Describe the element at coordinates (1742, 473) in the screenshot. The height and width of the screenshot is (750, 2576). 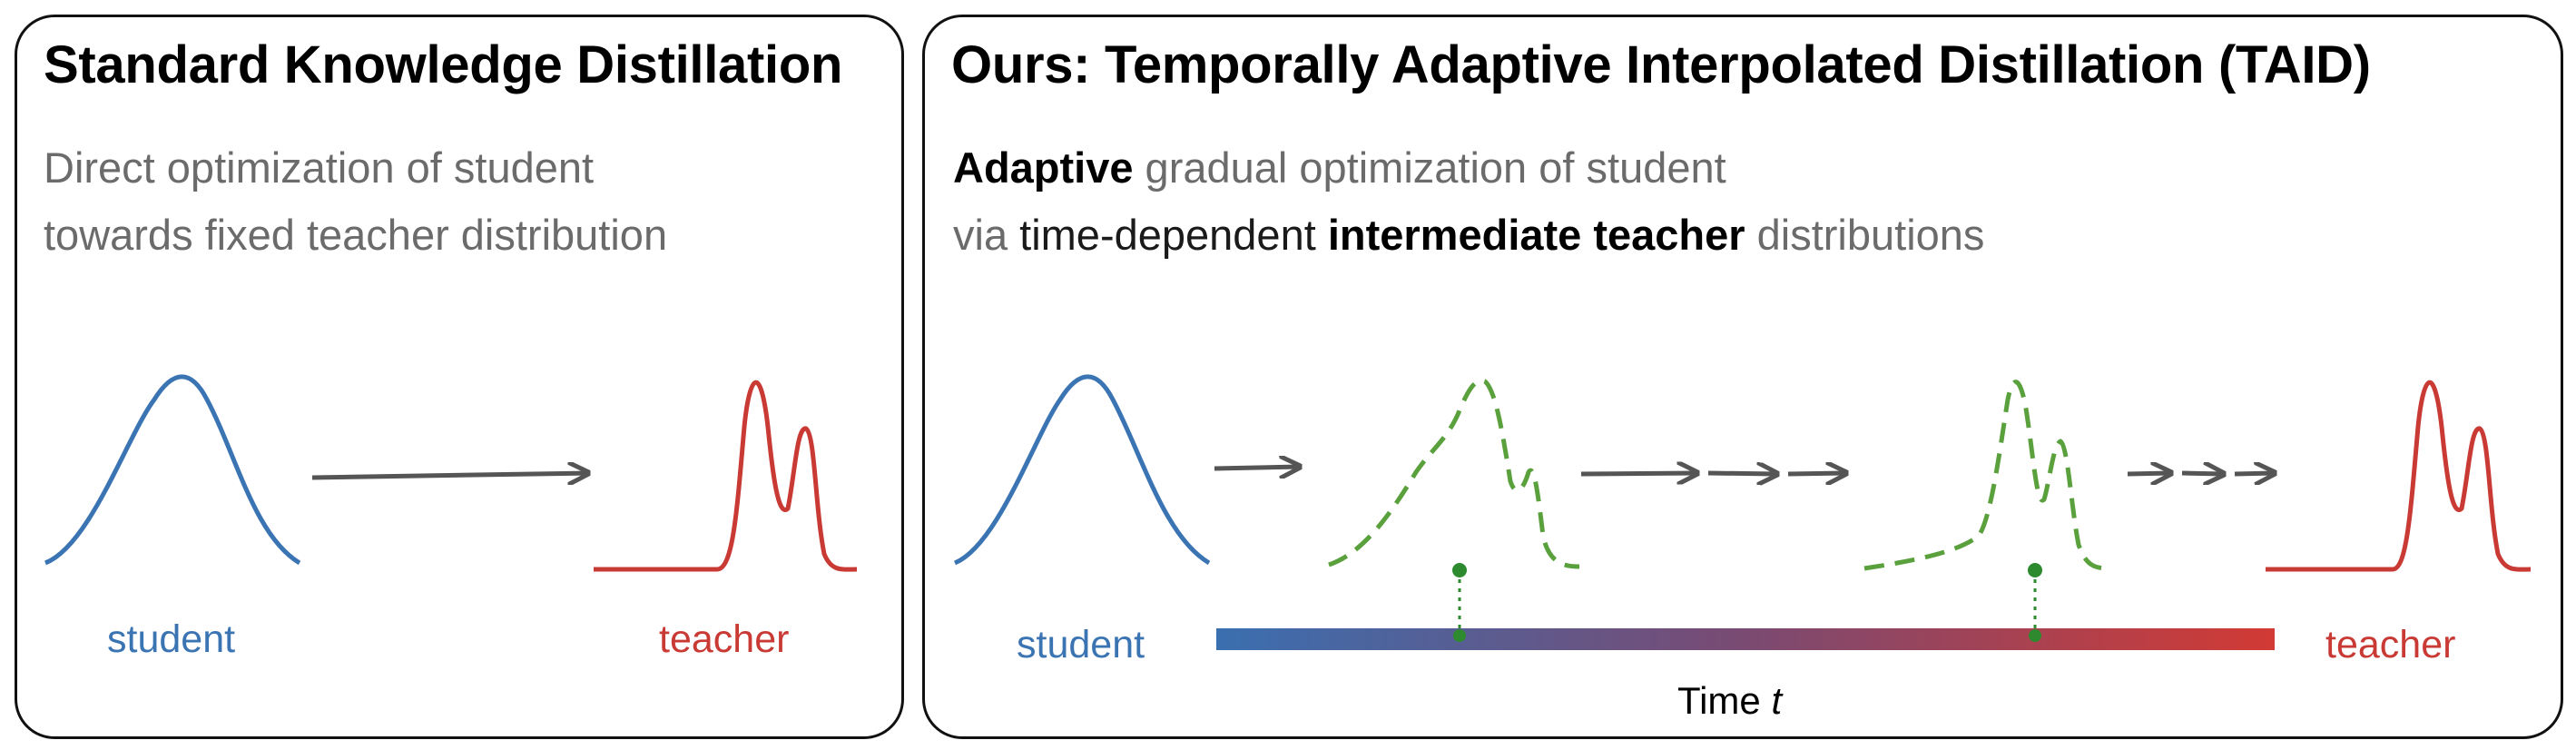
I see `right-arrow-2b` at that location.